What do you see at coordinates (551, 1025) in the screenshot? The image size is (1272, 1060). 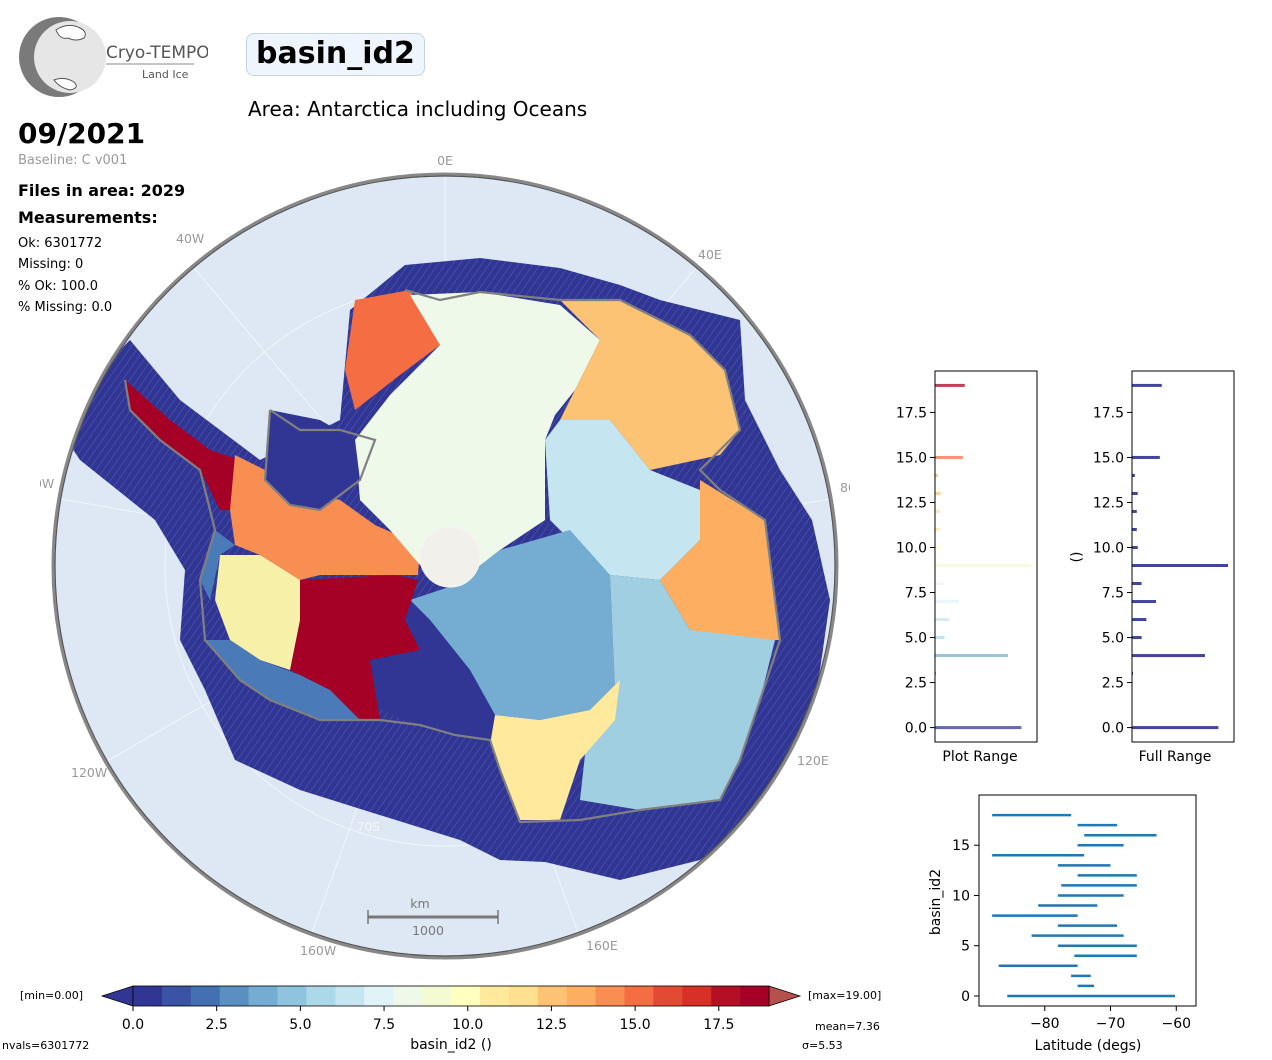 I see `colorbar-tick-label: 12.5` at bounding box center [551, 1025].